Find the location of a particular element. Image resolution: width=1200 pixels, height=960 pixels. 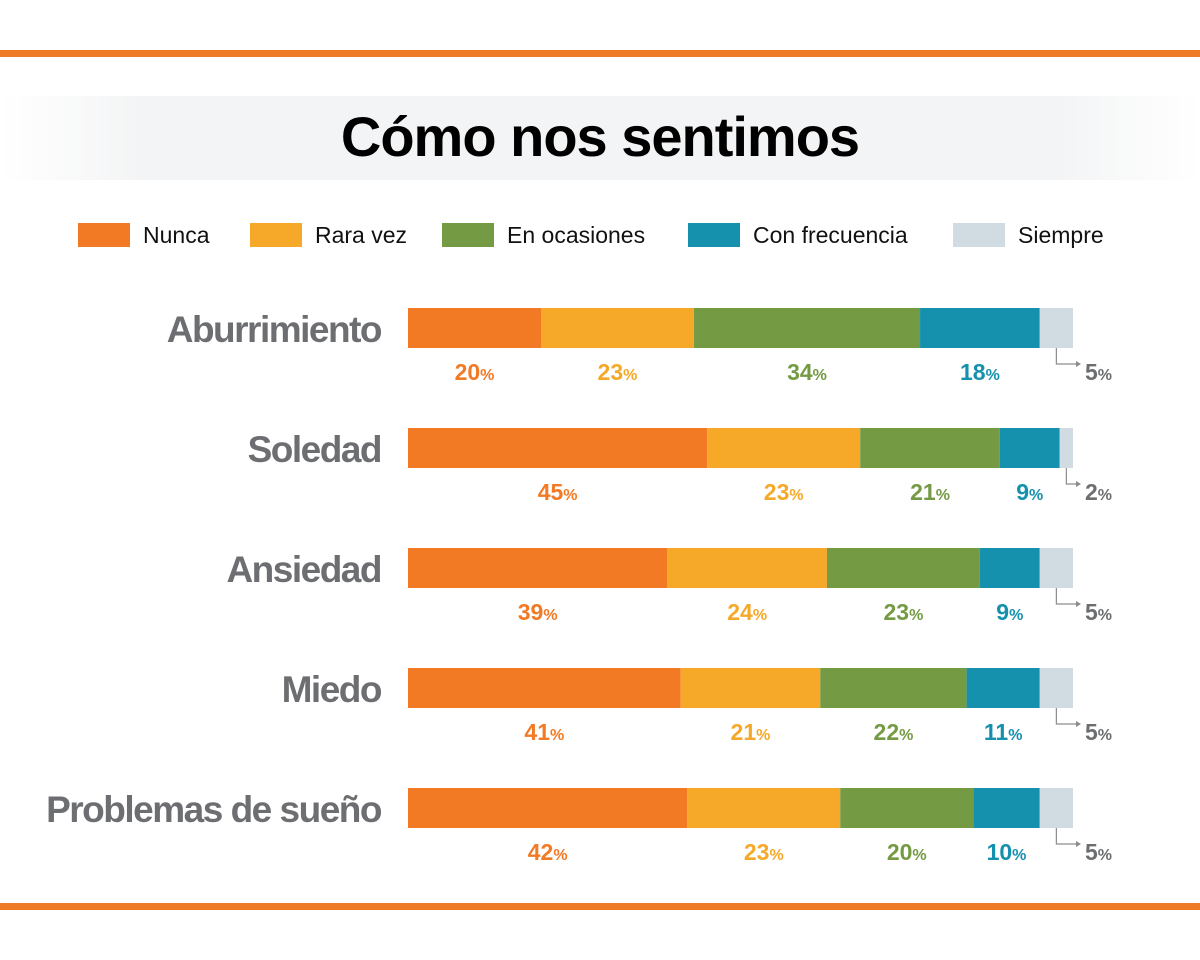

legend-label: Nunca is located at coordinates (176, 234).